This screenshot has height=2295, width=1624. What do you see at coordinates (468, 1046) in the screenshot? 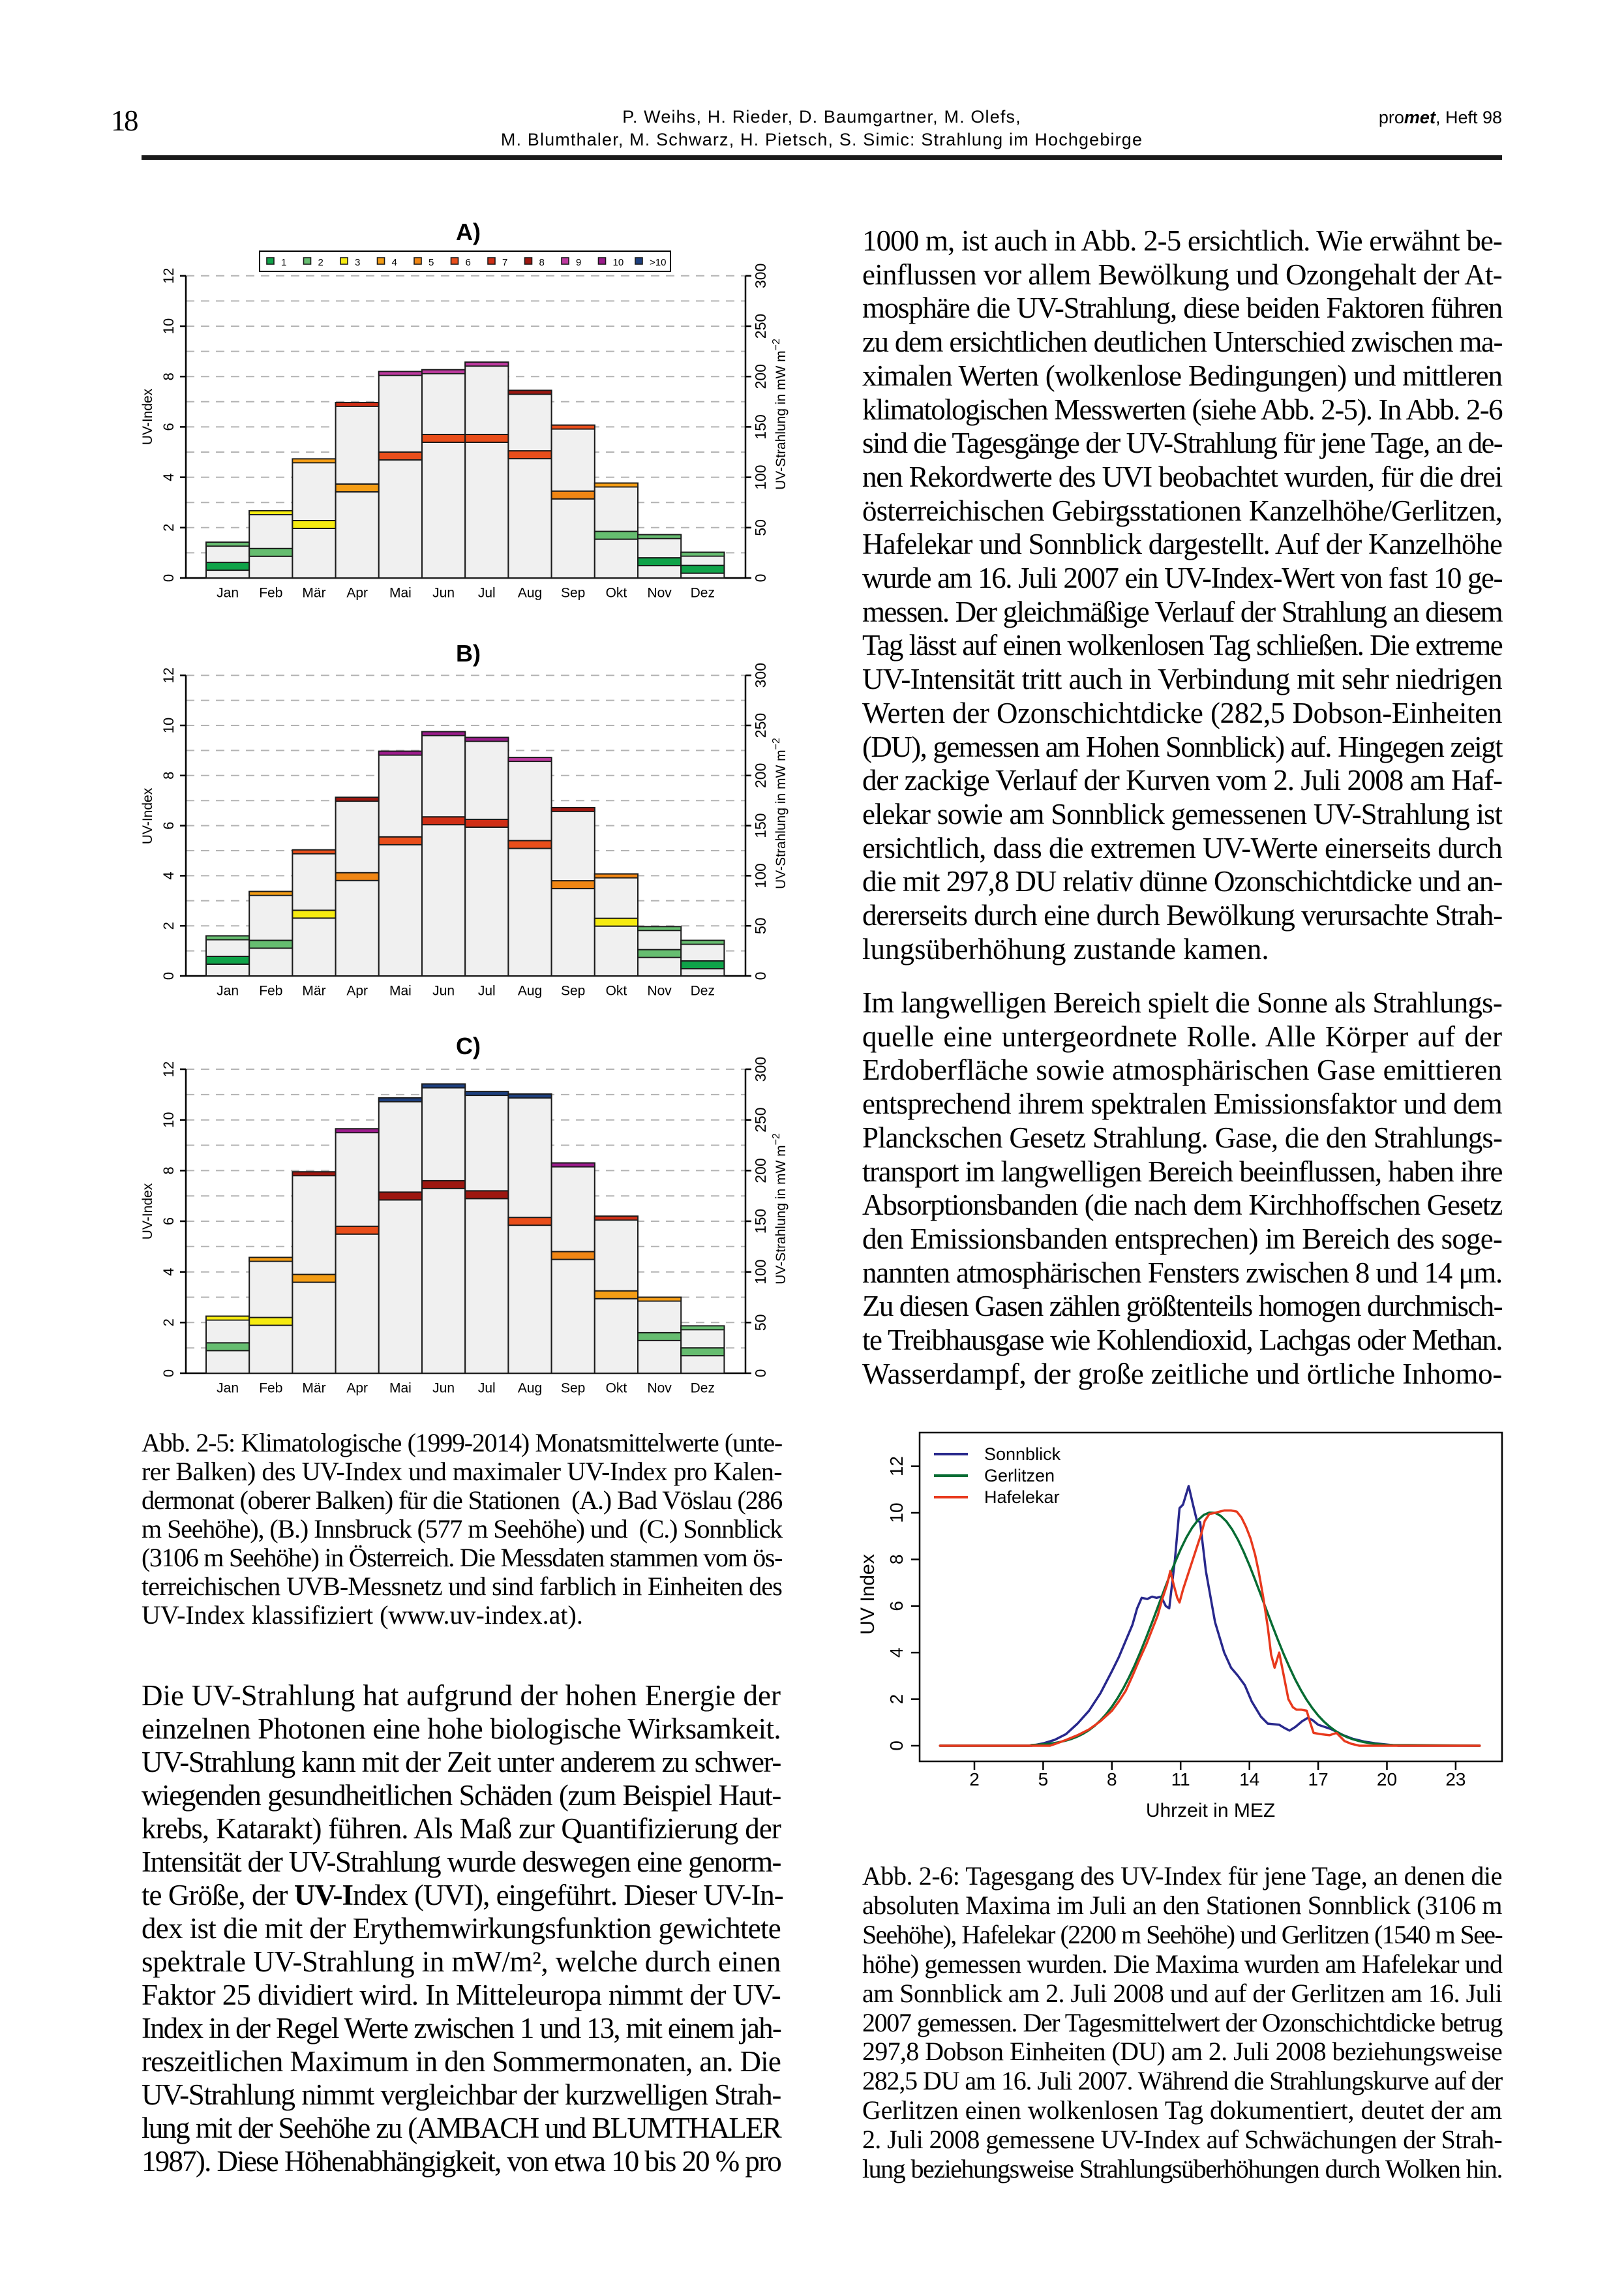
I see `svg-text: C)` at bounding box center [468, 1046].